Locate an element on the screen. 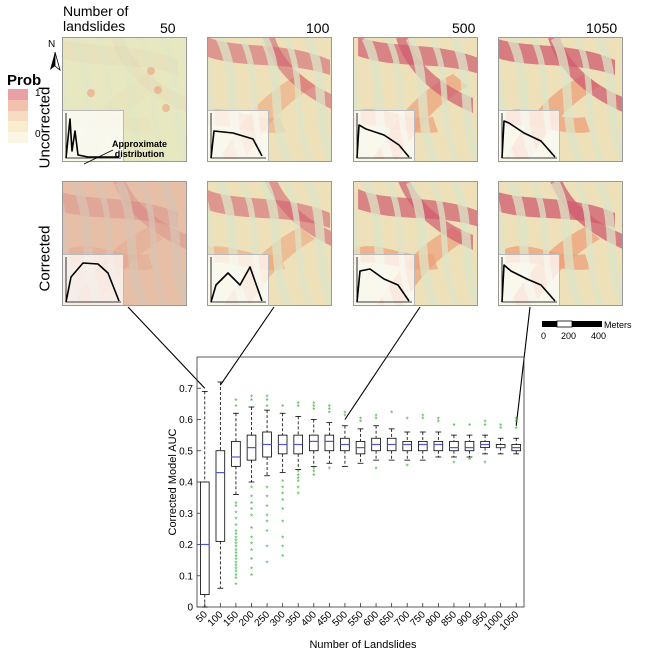 This screenshot has width=650, height=652. north-label: N is located at coordinates (51, 44).